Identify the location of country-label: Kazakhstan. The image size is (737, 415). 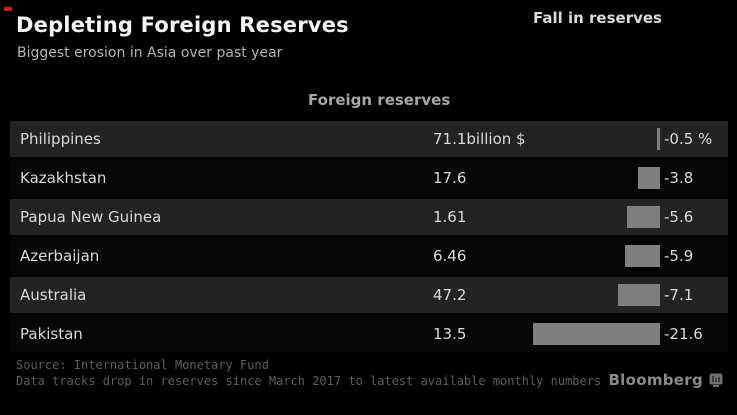
(63, 178).